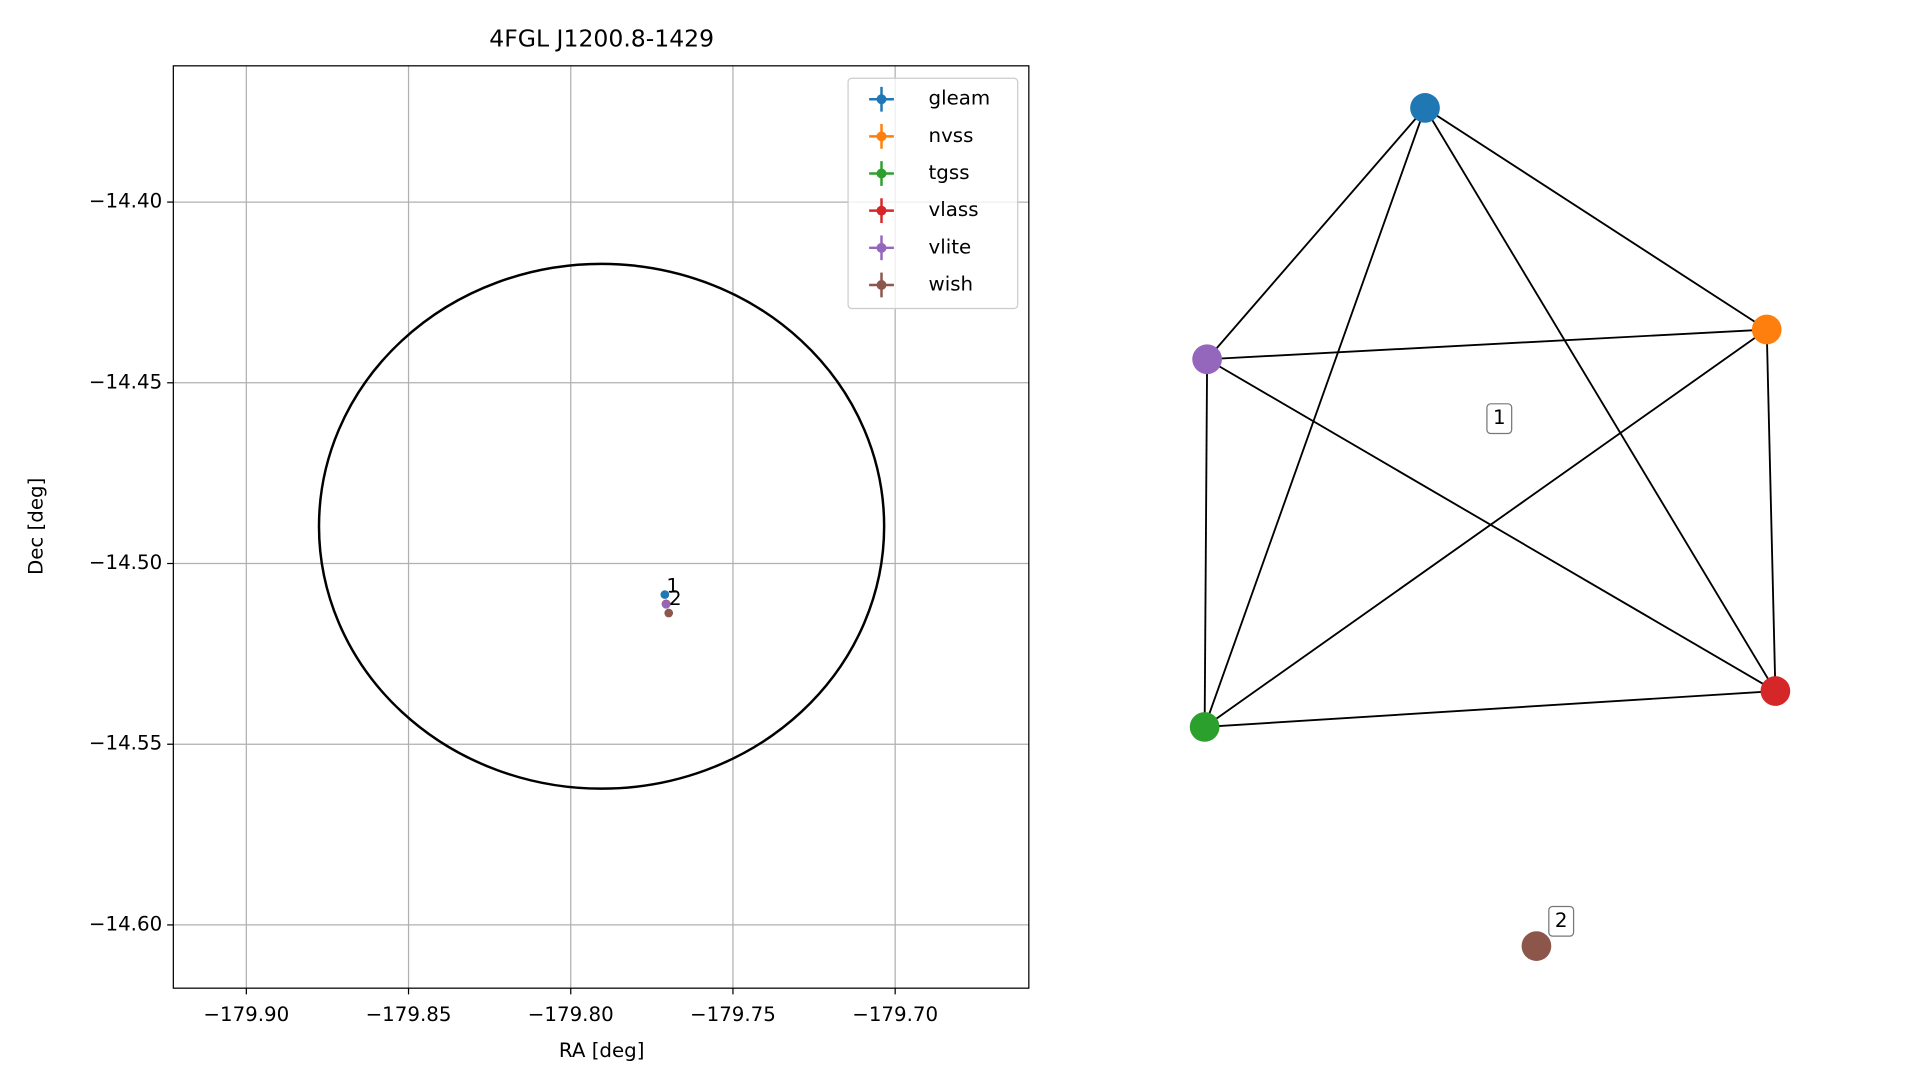 The height and width of the screenshot is (1080, 1919). I want to click on node-group-label: 2, so click(1561, 920).